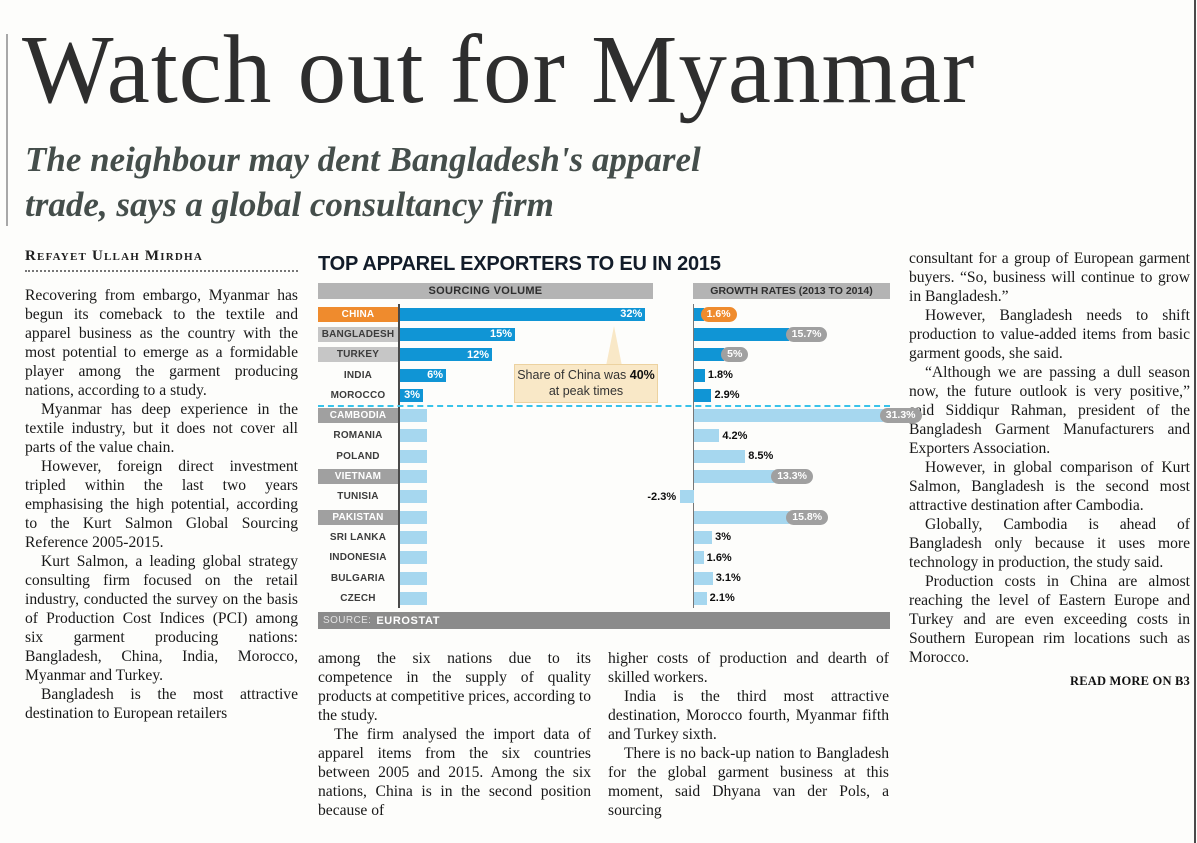 The height and width of the screenshot is (843, 1197). Describe the element at coordinates (722, 598) in the screenshot. I see `growth-value: 2.1%` at that location.